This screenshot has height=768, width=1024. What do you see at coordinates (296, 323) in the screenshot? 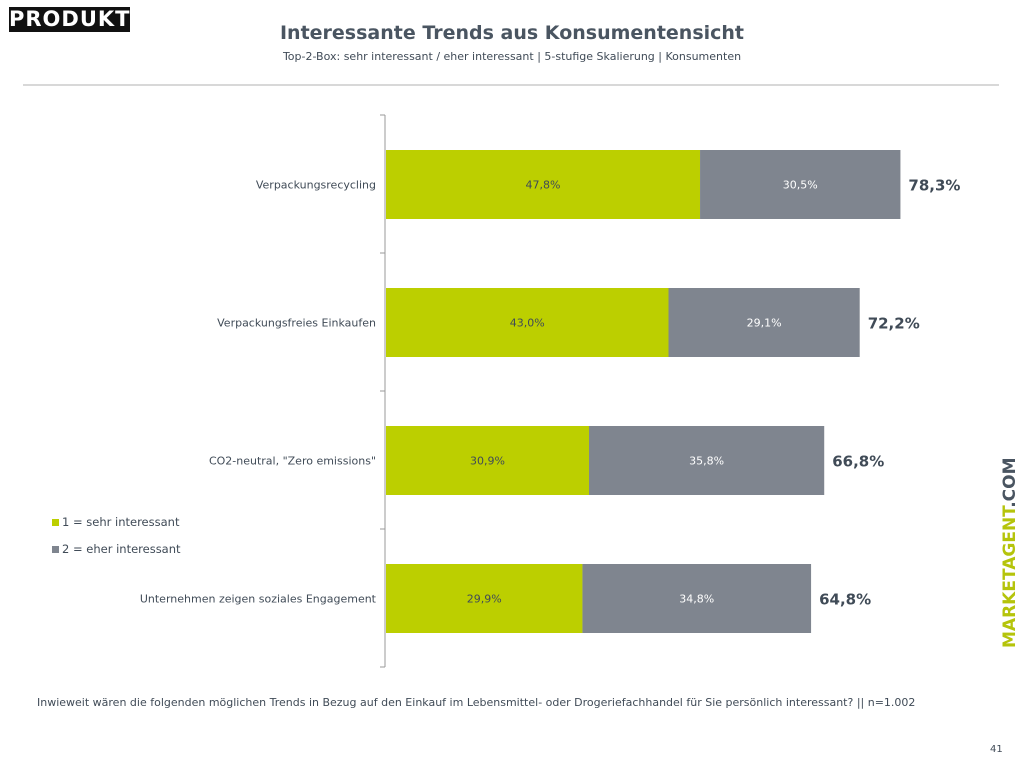
I see `category-label: Verpackungsfreies Einkaufen` at bounding box center [296, 323].